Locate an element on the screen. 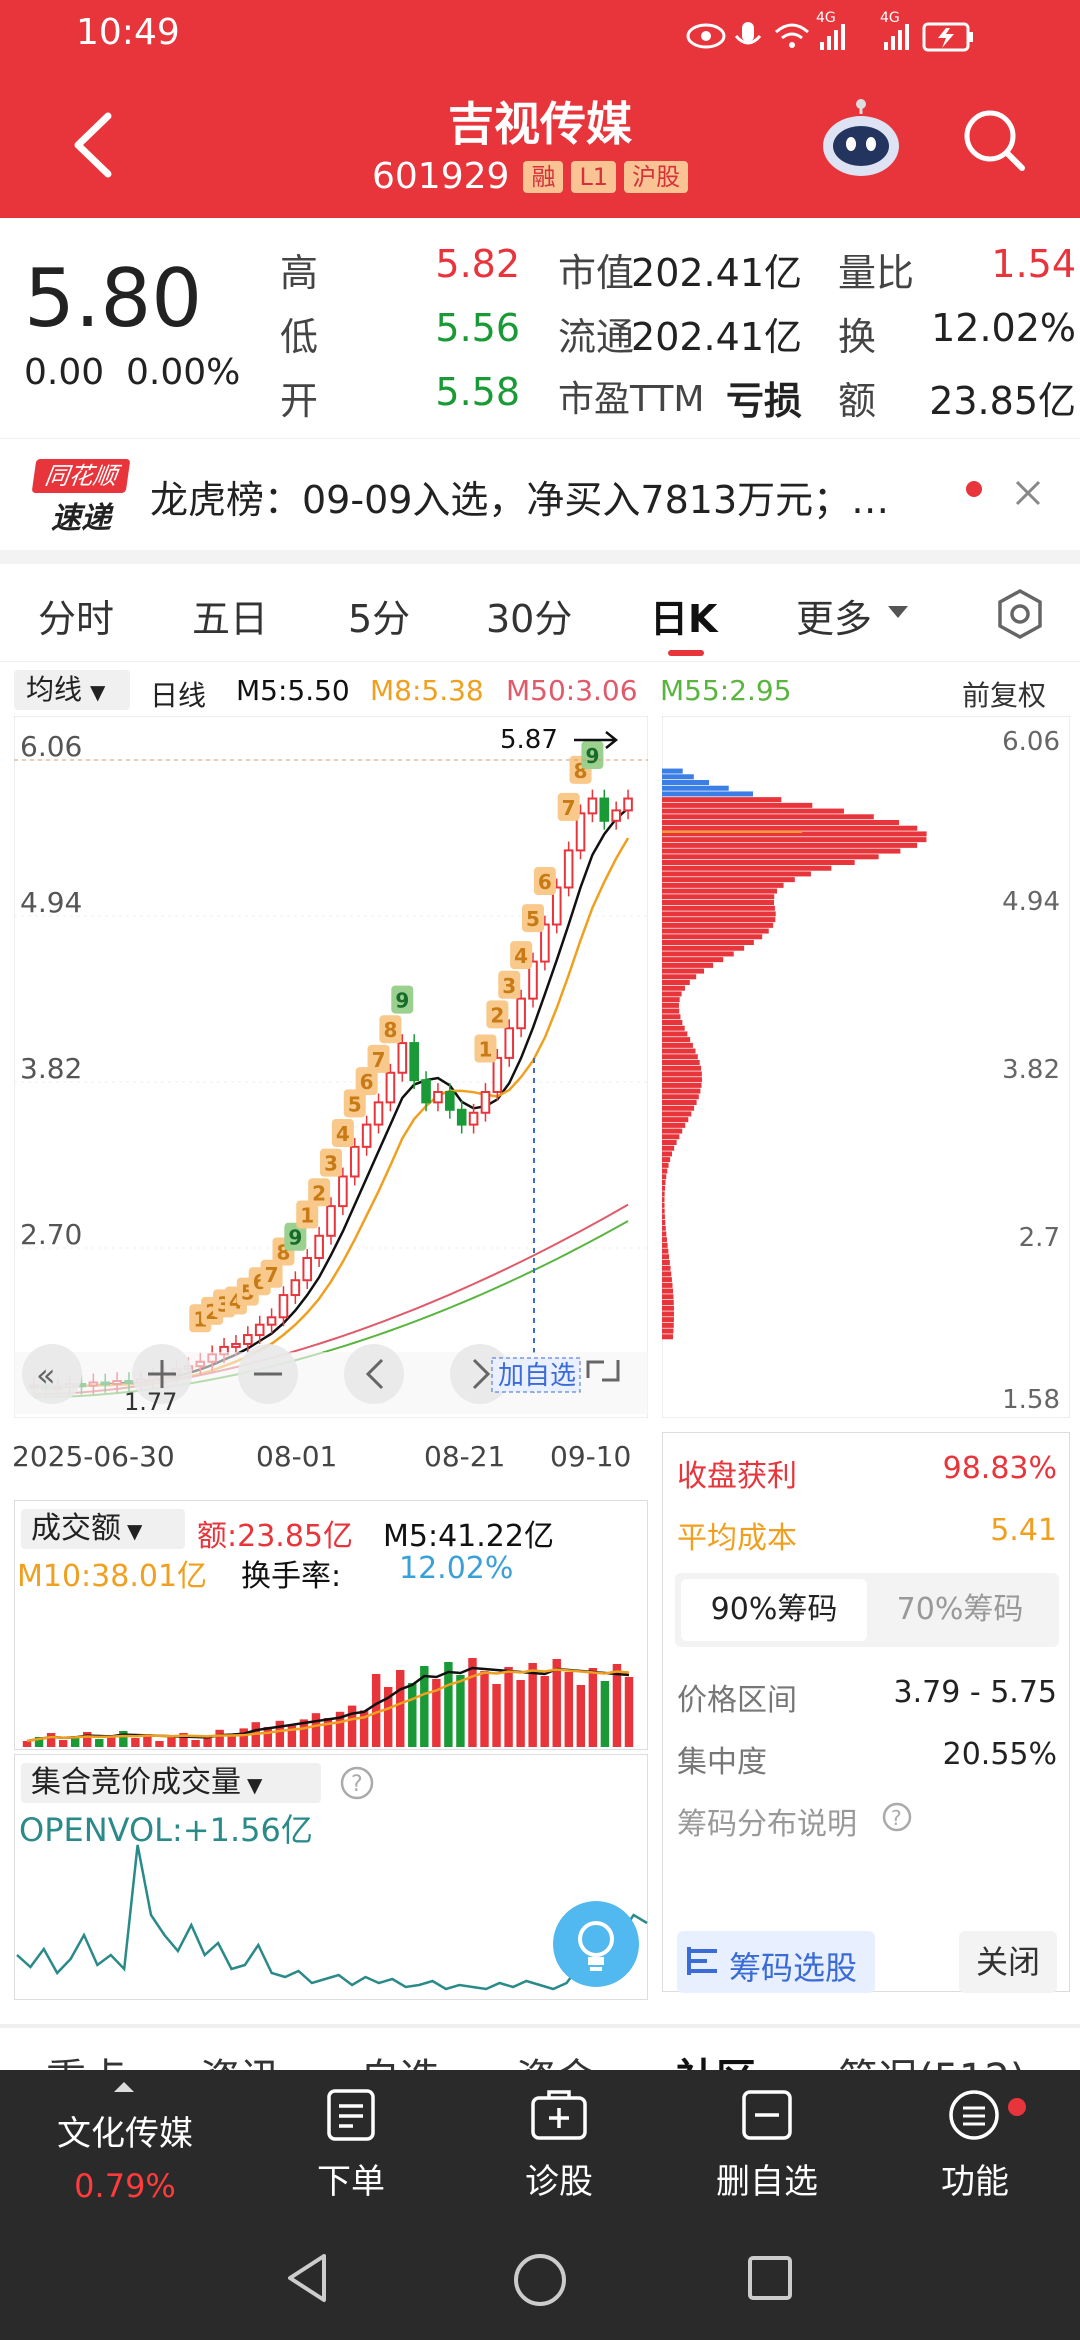 Image resolution: width=1080 pixels, height=2340 pixels. chart-overlay-controls: « 加自选 1.77 is located at coordinates (331, 1380).